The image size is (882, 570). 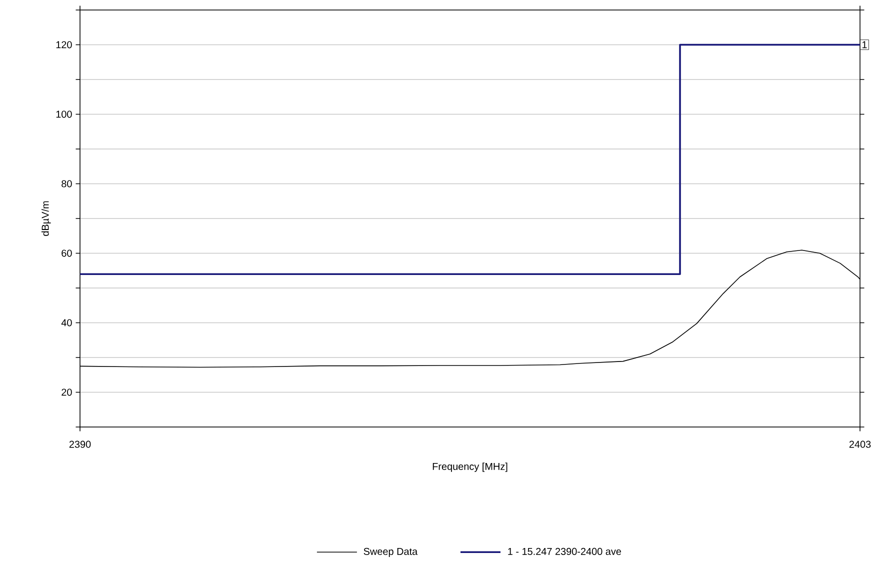 I want to click on legend-label: Sweep Data, so click(x=391, y=552).